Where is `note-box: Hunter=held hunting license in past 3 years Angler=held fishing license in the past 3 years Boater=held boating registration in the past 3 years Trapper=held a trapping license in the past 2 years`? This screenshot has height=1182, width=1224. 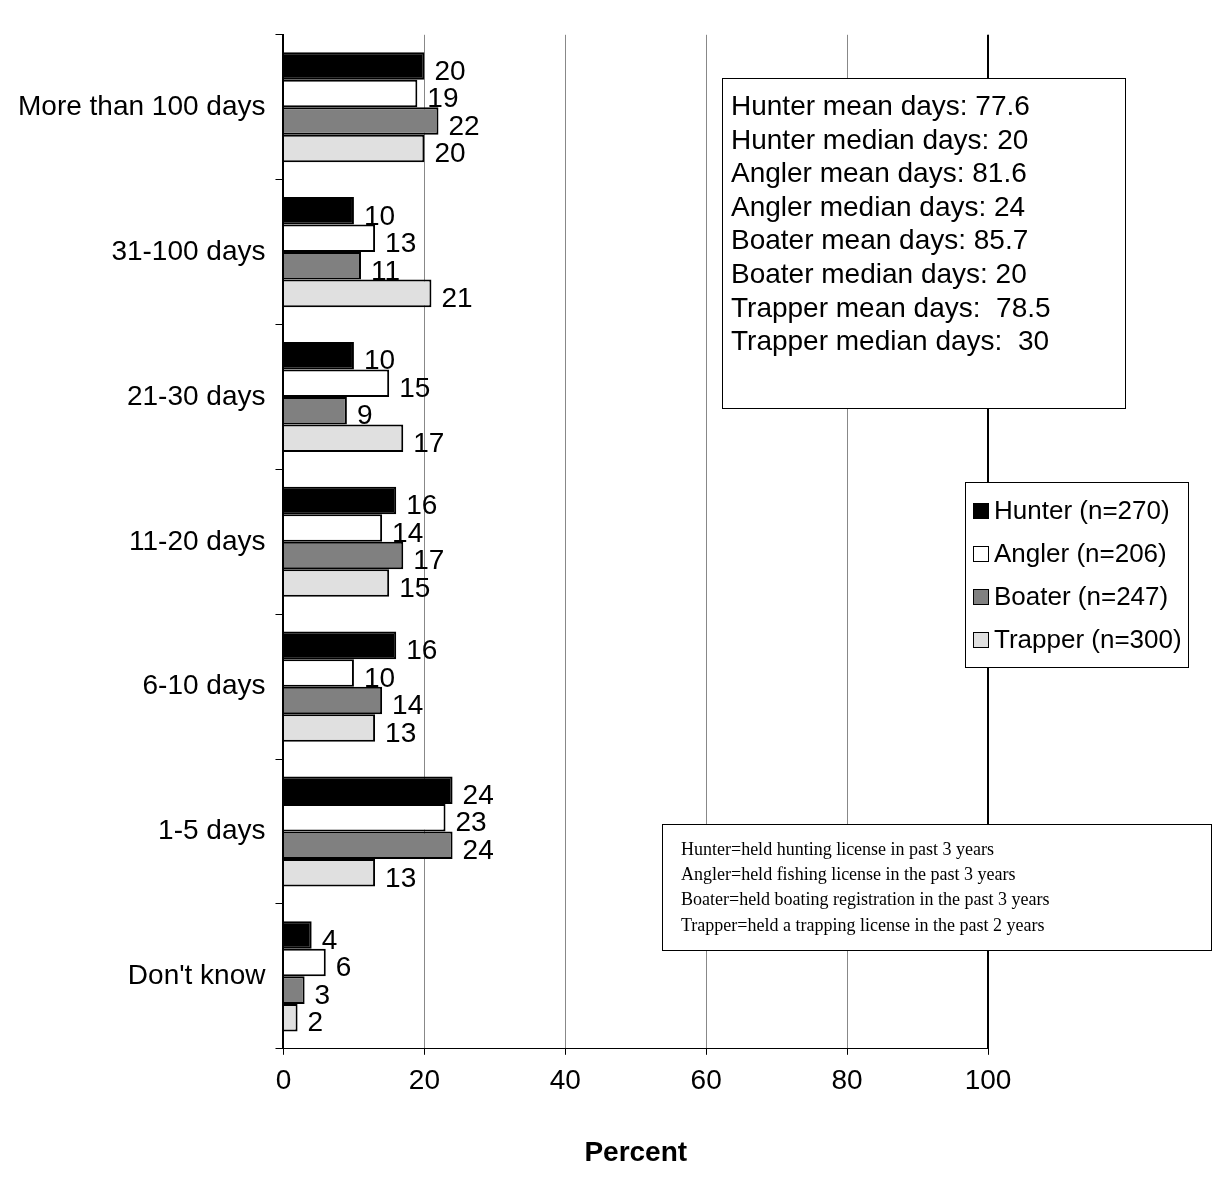 note-box: Hunter=held hunting license in past 3 years Angler=held fishing license in the past 3 years Boater=held boating registration in the past 3 years Trapper=held a trapping license in the past 2 years is located at coordinates (937, 887).